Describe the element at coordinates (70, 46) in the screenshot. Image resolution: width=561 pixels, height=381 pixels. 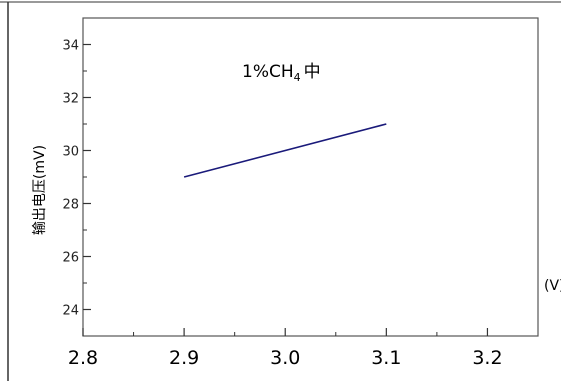
I see `y-tick-label: 34` at that location.